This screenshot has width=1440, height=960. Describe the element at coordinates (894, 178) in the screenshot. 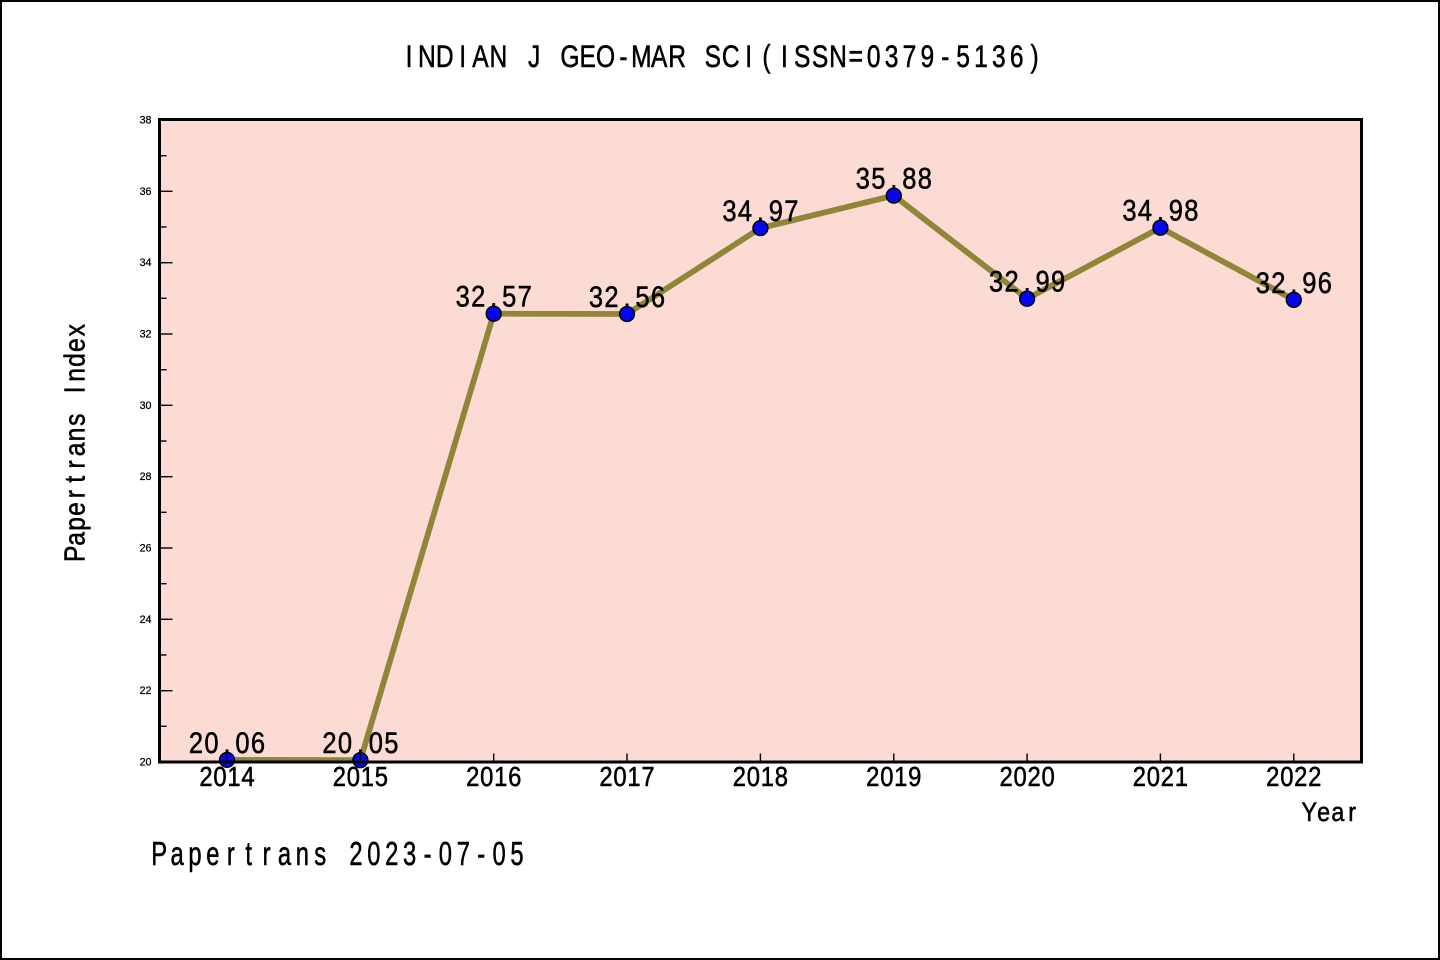

I see `svg-text: 35.88` at that location.